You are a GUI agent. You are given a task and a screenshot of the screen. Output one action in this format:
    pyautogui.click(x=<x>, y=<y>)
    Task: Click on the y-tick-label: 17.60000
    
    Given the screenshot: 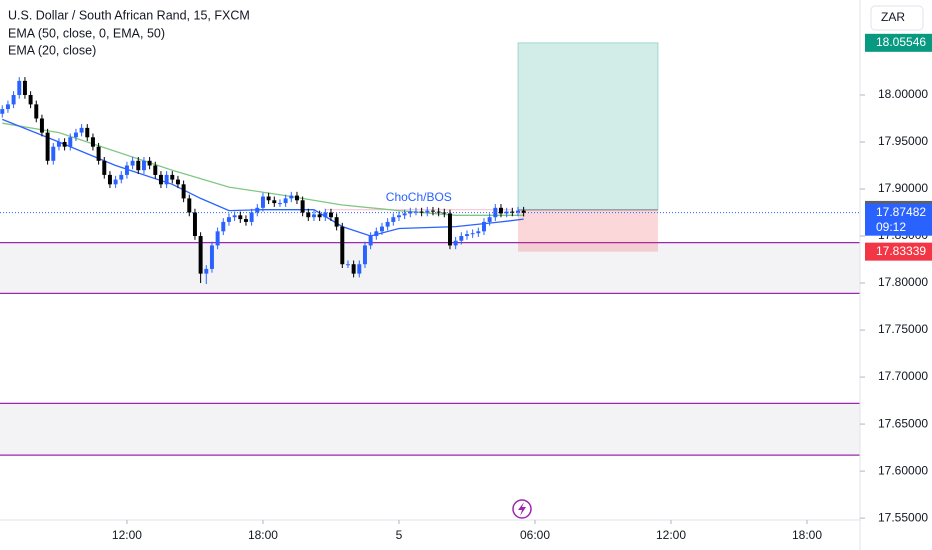 What is the action you would take?
    pyautogui.click(x=903, y=470)
    